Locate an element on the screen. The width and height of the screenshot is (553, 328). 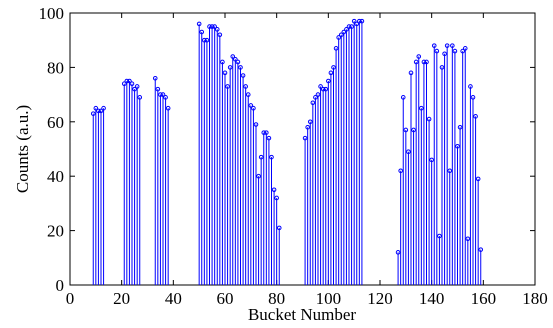
x-tick-label: 120 is located at coordinates (380, 298).